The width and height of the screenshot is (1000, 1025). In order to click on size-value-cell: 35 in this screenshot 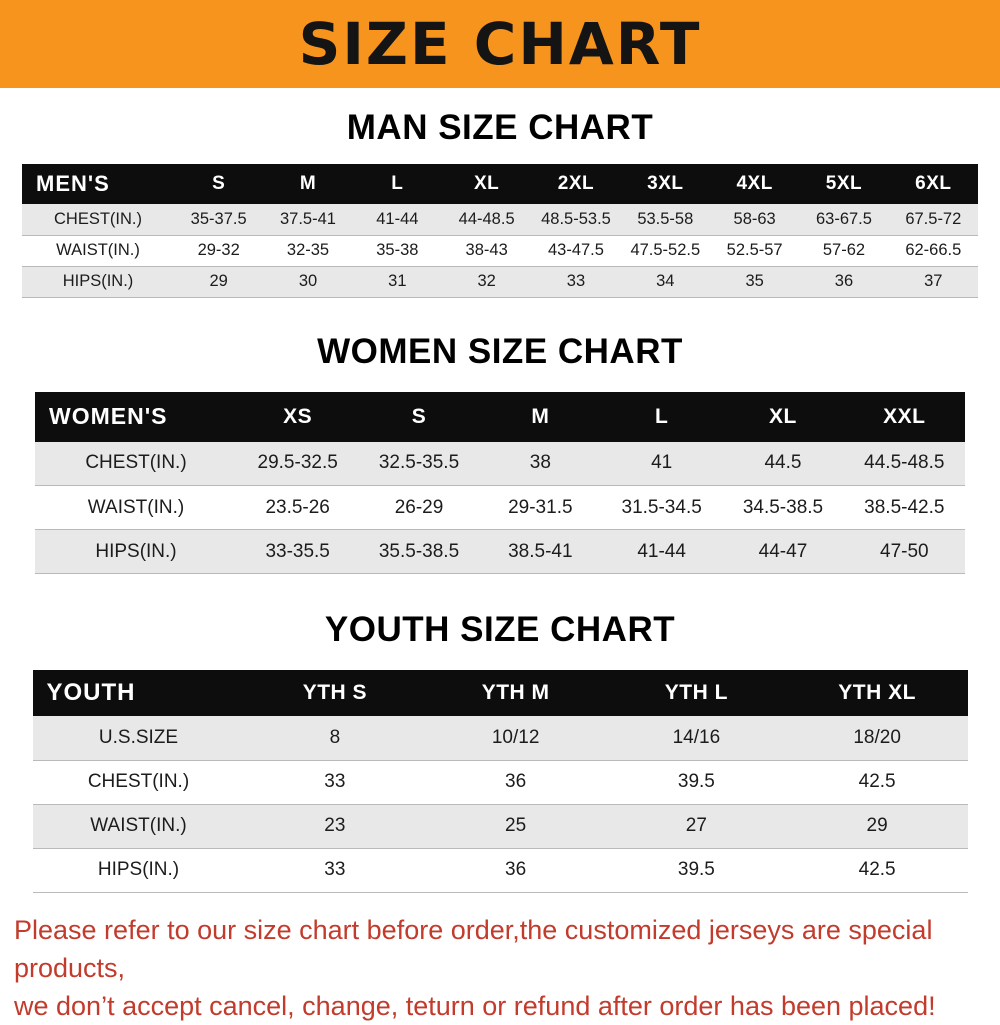, I will do `click(754, 282)`.